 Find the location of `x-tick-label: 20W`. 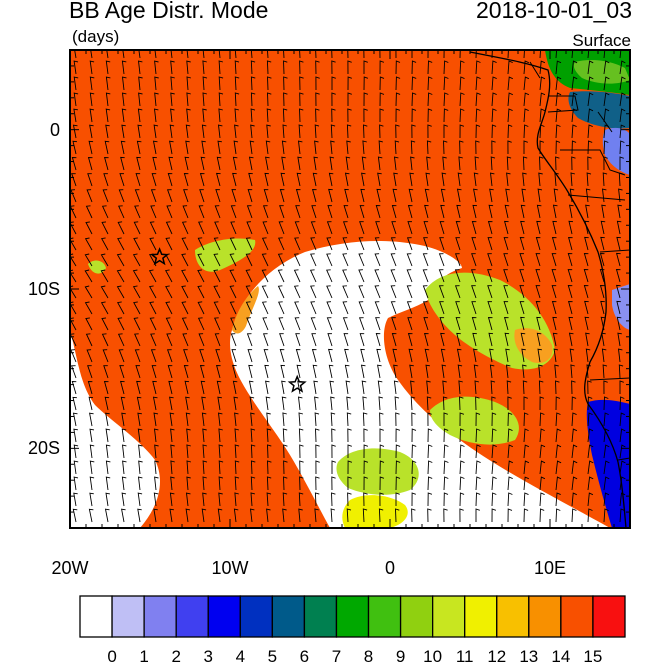

x-tick-label: 20W is located at coordinates (70, 568).